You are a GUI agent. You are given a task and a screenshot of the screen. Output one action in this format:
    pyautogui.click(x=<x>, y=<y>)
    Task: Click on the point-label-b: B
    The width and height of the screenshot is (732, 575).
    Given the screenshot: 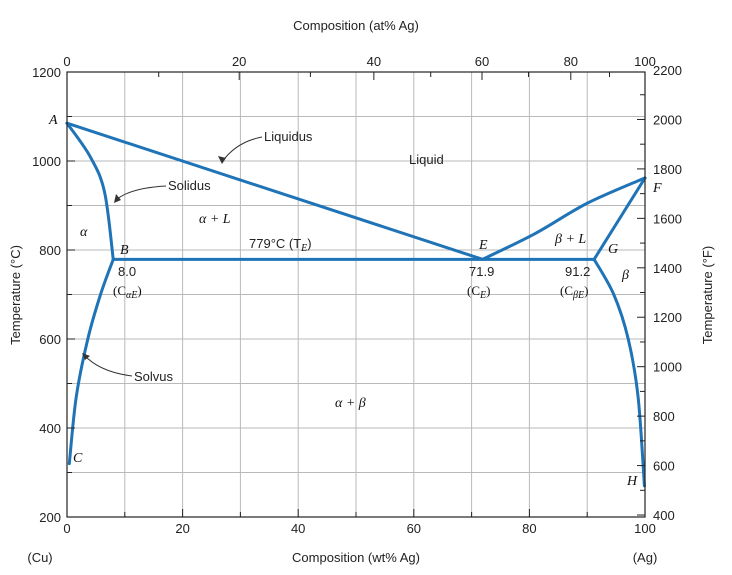 What is the action you would take?
    pyautogui.click(x=124, y=250)
    